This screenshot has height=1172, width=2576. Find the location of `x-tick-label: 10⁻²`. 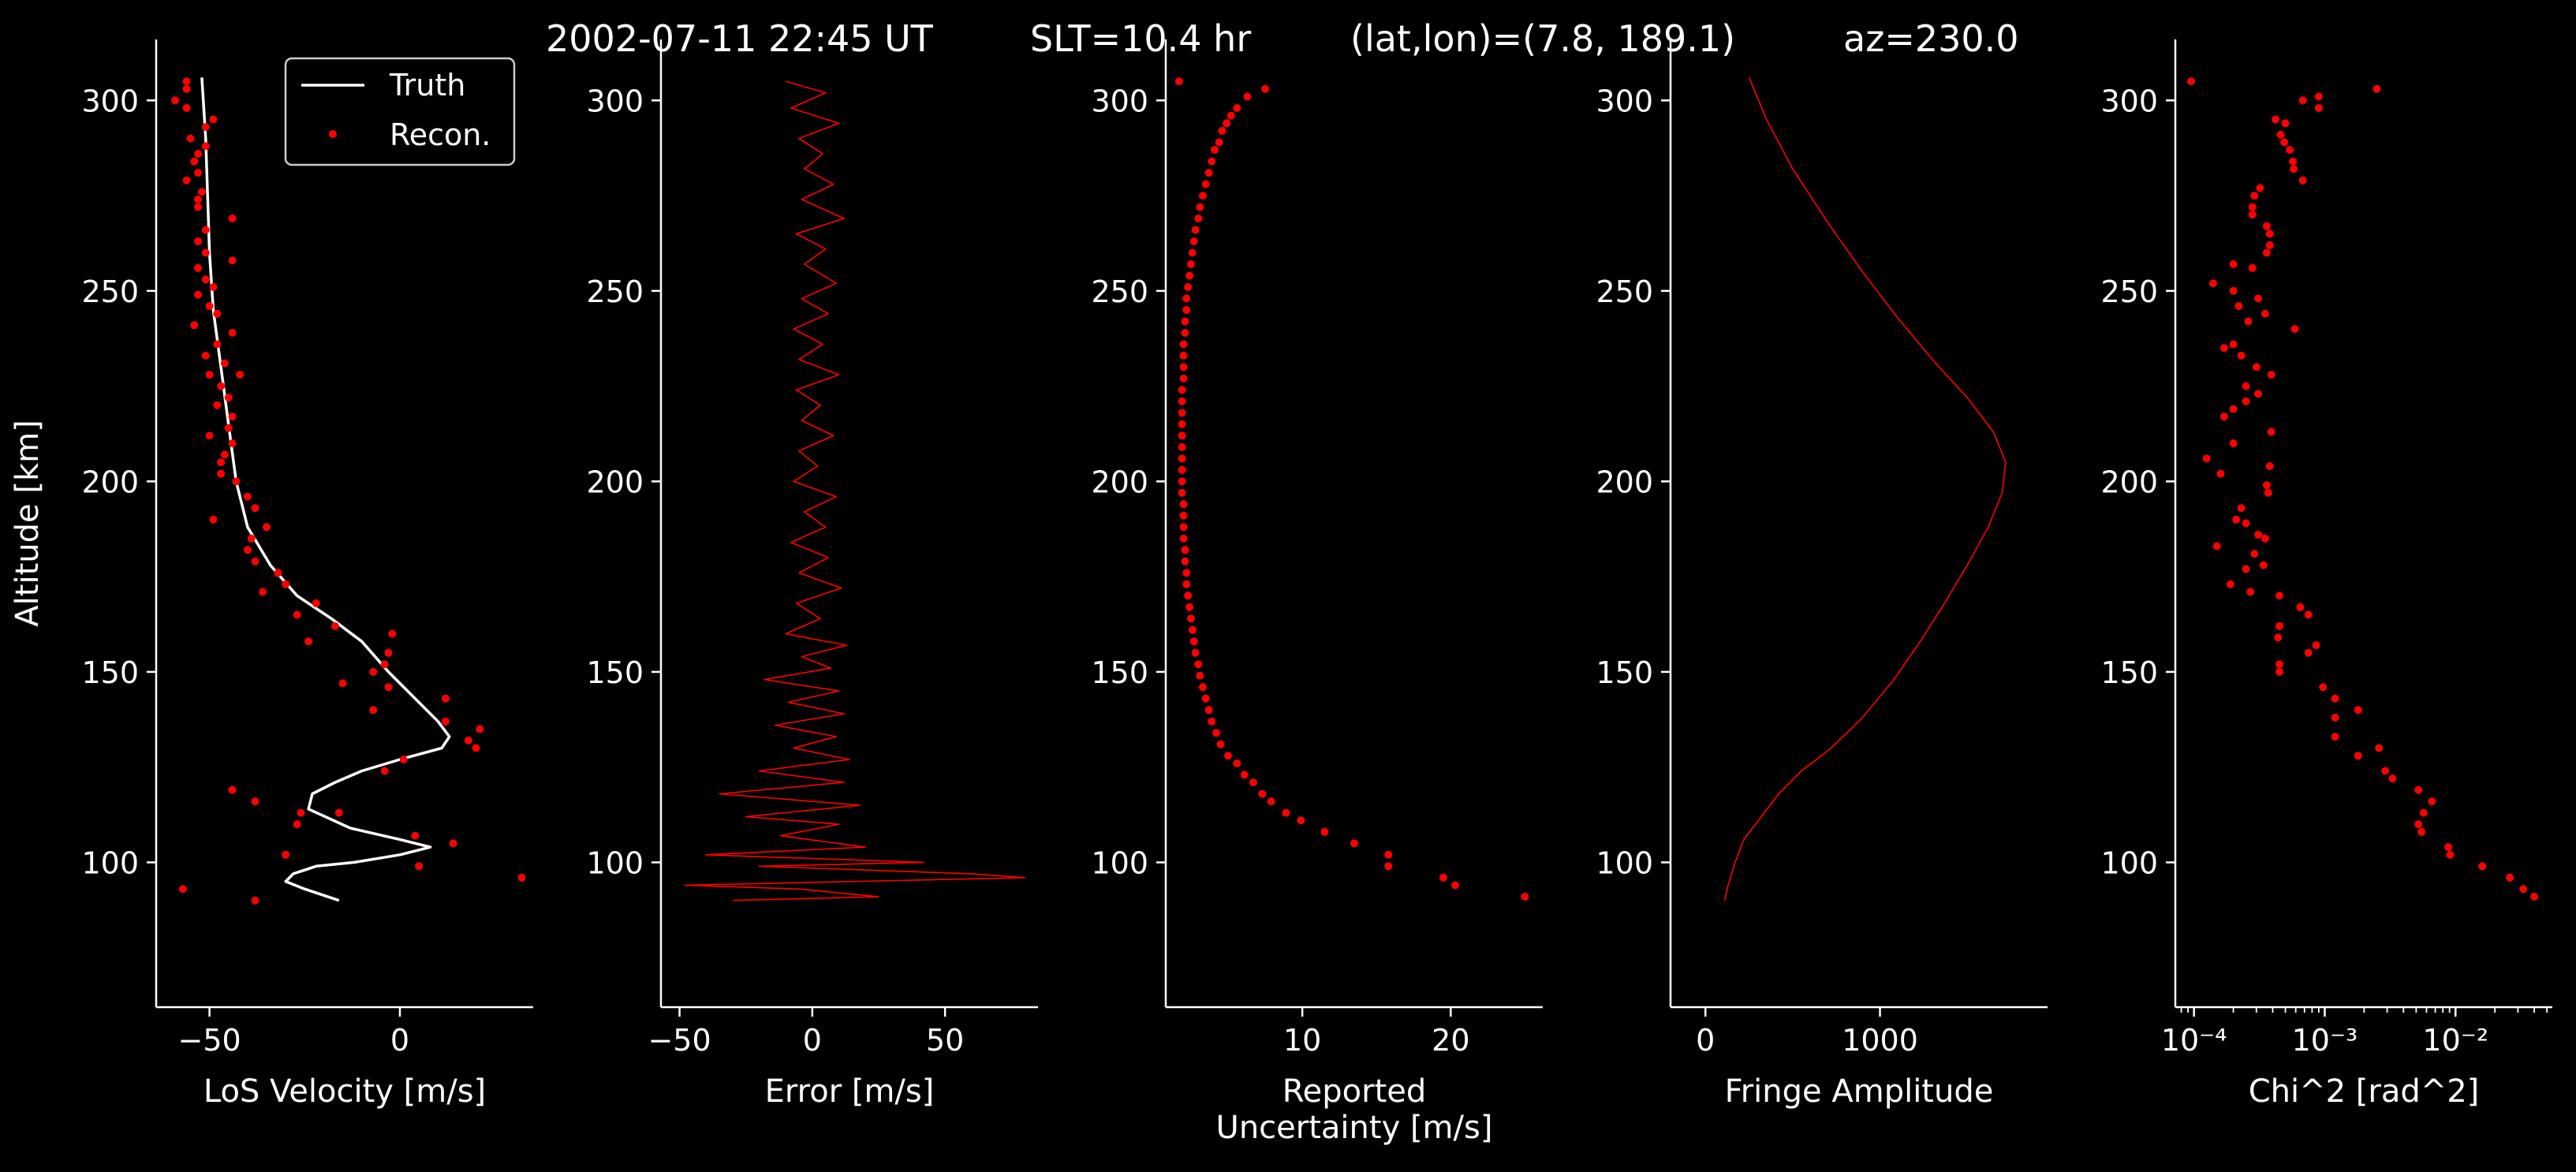

x-tick-label: 10⁻² is located at coordinates (2455, 1040).